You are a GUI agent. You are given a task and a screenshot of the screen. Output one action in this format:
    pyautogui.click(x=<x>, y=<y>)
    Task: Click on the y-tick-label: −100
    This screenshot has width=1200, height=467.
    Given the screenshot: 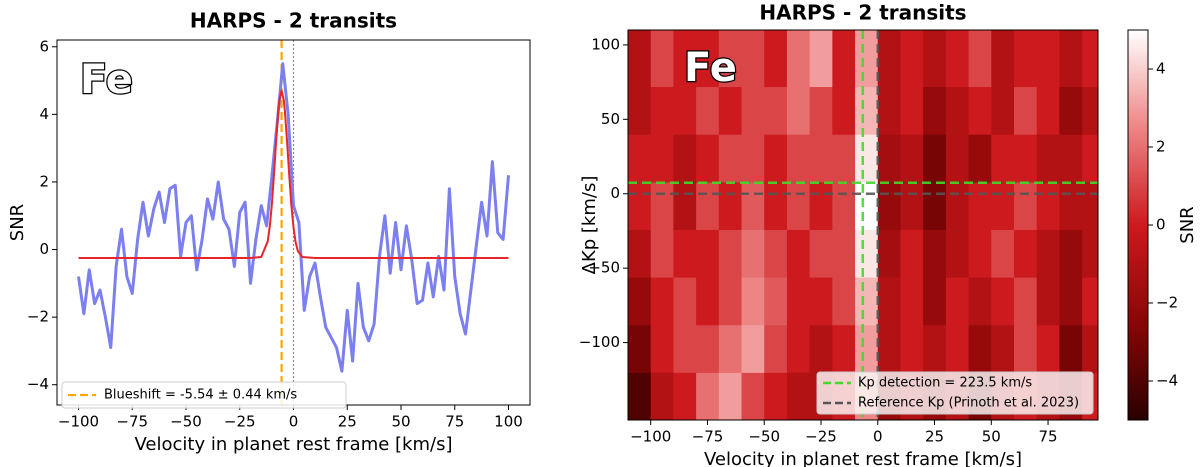 What is the action you would take?
    pyautogui.click(x=599, y=342)
    